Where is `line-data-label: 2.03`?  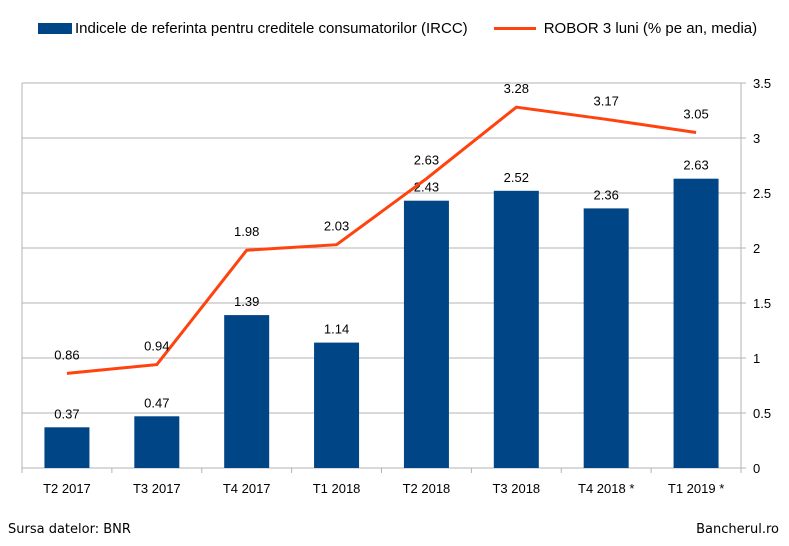 line-data-label: 2.03 is located at coordinates (336, 226).